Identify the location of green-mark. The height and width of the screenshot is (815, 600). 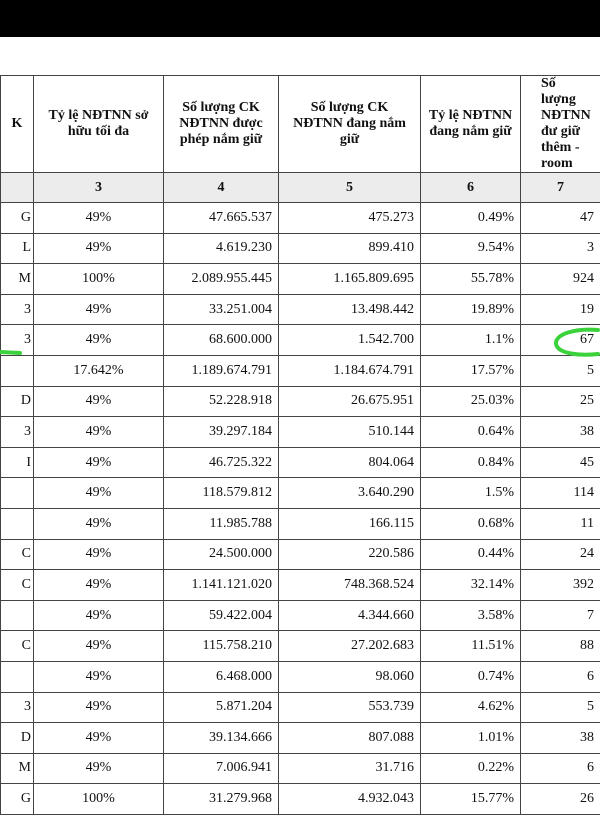
(10, 352).